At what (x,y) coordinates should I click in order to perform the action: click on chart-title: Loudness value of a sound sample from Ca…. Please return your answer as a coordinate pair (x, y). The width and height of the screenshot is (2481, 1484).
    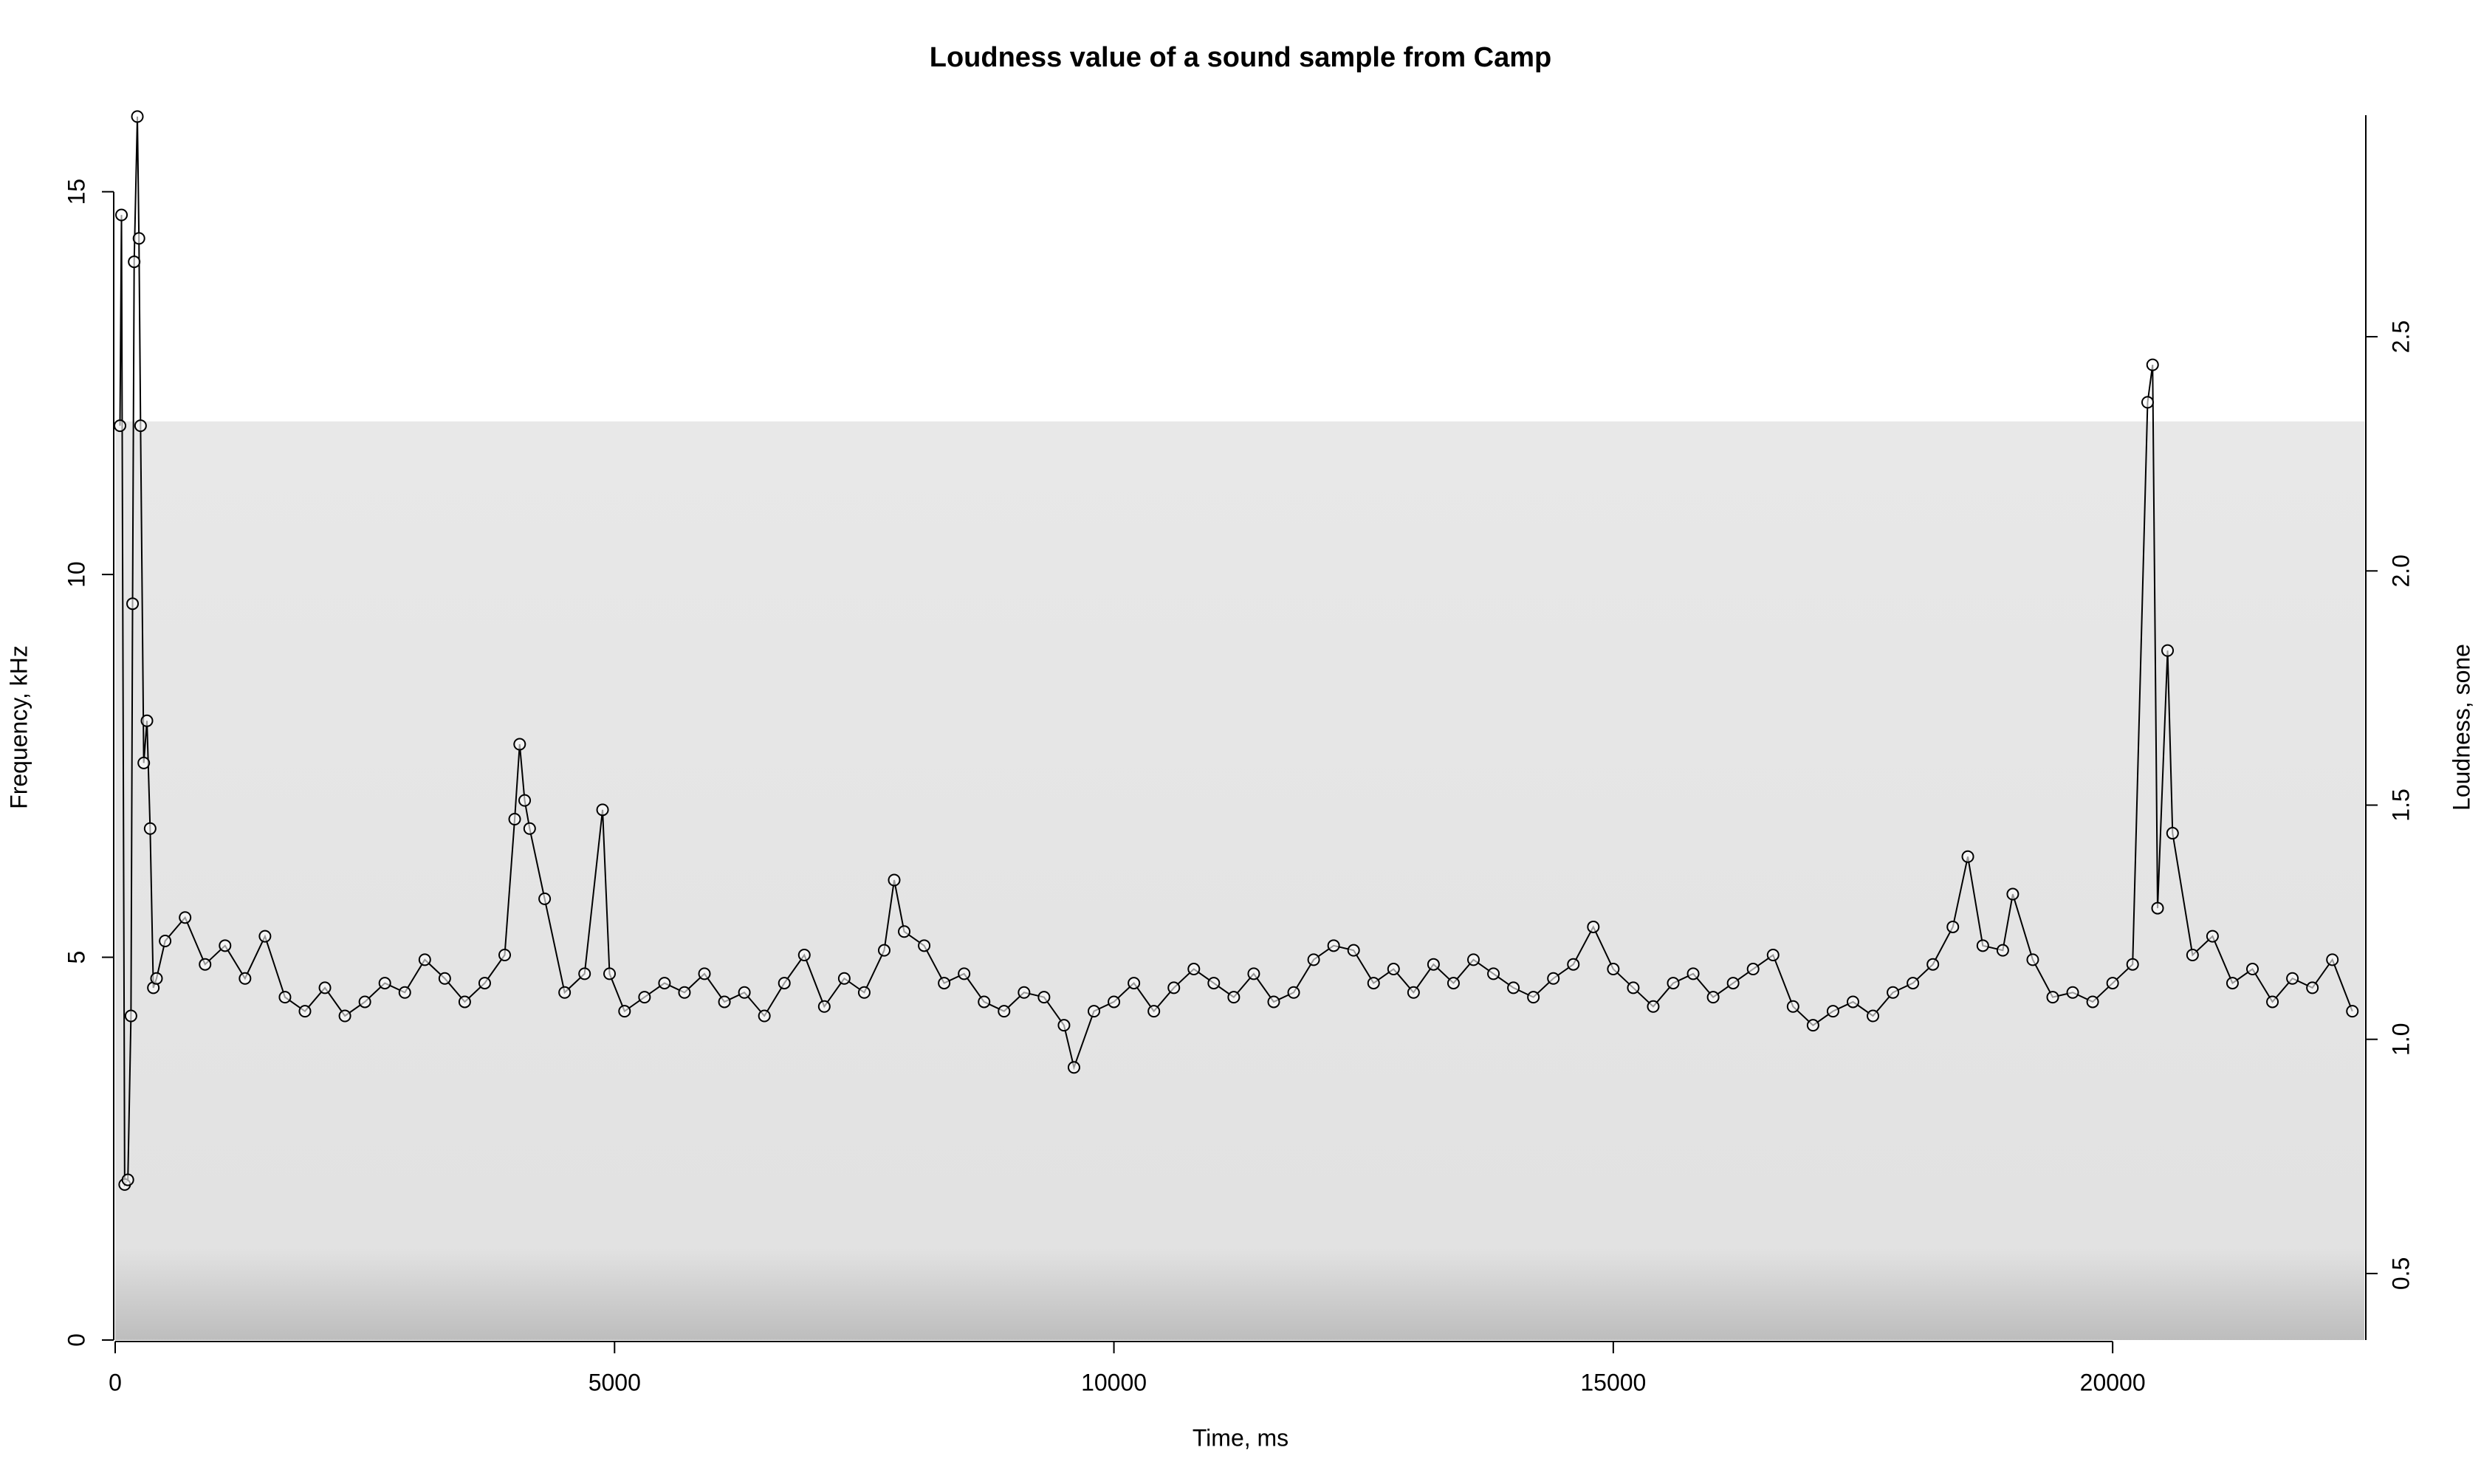
    Looking at the image, I should click on (1241, 57).